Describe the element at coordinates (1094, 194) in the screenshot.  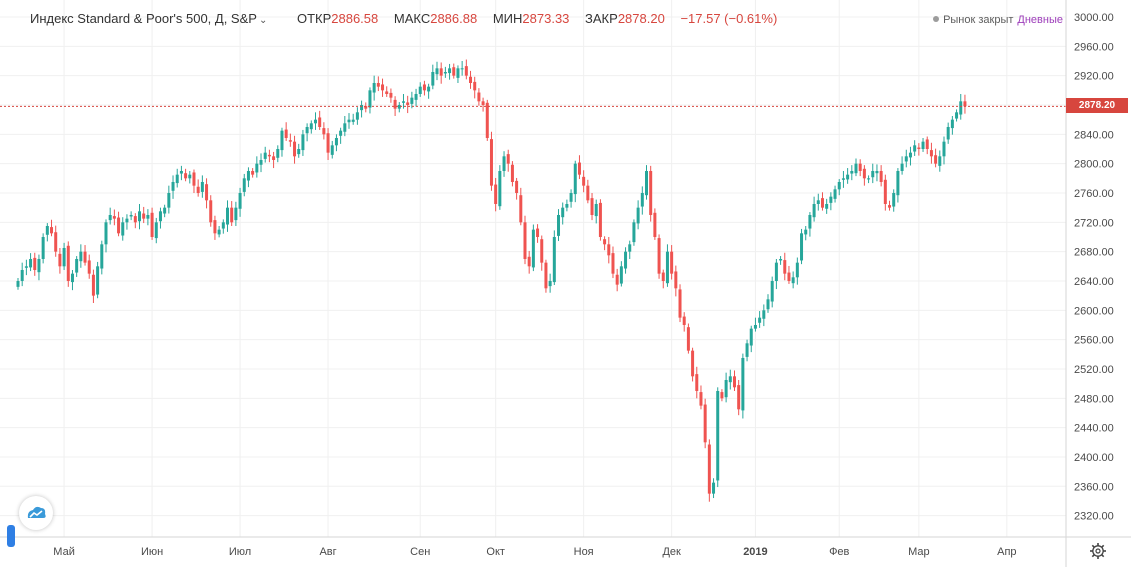
I see `y-tick-label: 2760.00` at that location.